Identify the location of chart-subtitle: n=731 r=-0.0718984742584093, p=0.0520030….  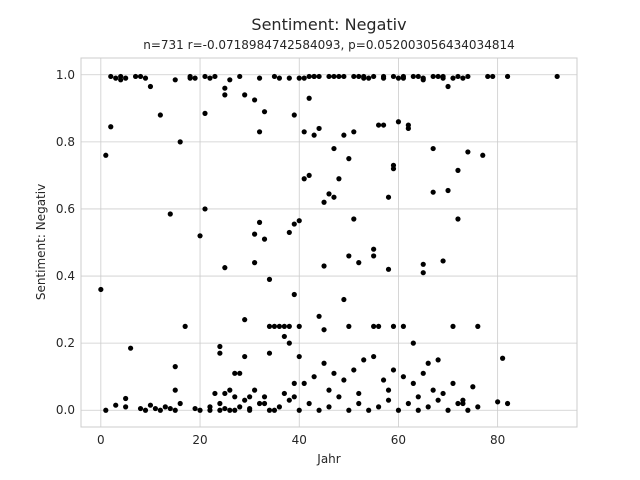
(328, 45).